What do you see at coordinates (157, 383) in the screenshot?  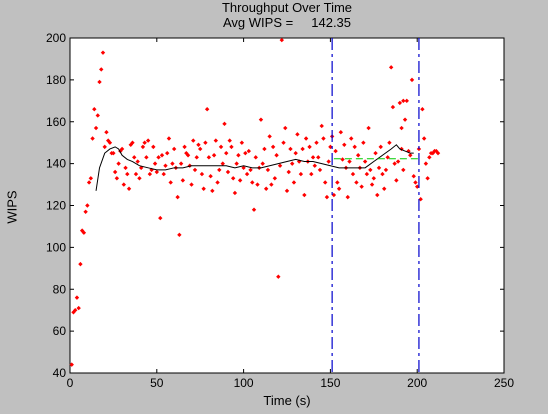 I see `x-tick-label: 50` at bounding box center [157, 383].